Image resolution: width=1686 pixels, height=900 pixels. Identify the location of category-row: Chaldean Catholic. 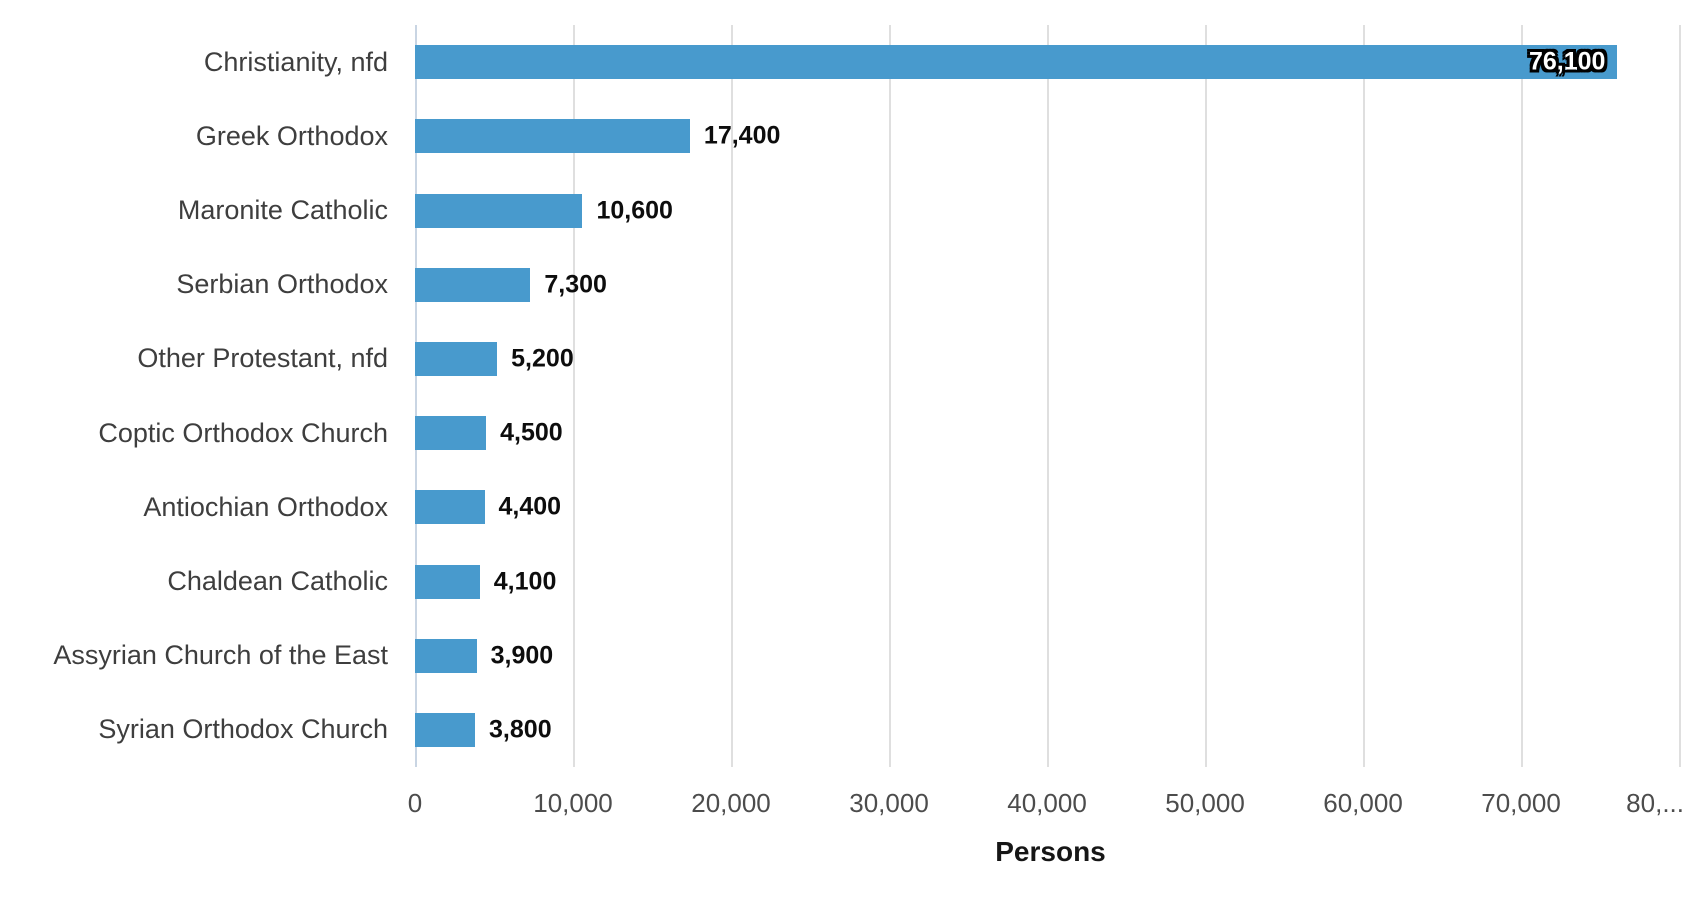
(194, 581).